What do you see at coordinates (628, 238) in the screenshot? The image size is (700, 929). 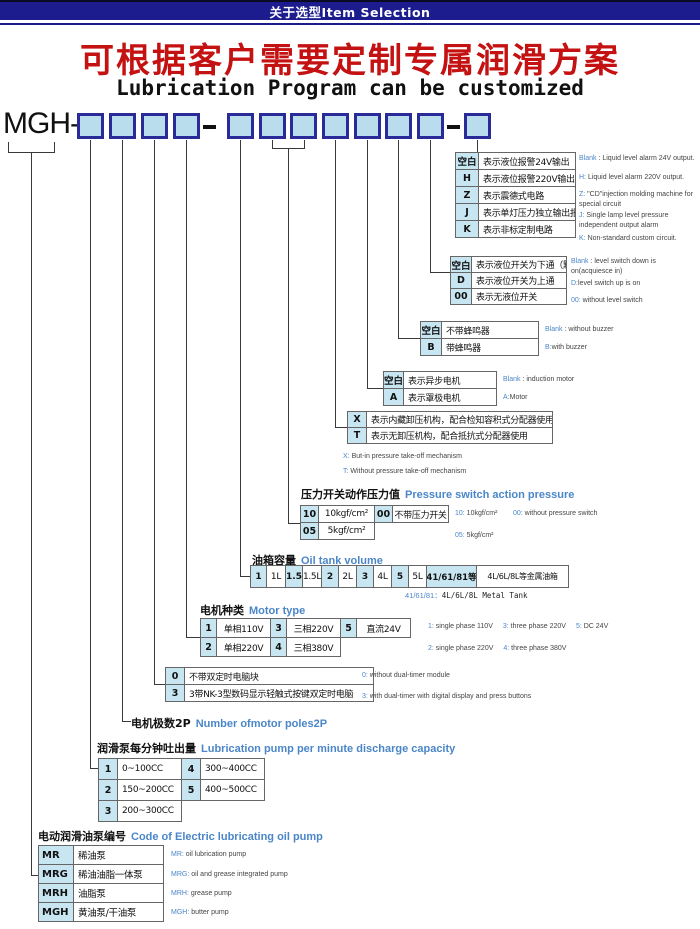 I see `alarm-note: K: Non-standard custom circuit.` at bounding box center [628, 238].